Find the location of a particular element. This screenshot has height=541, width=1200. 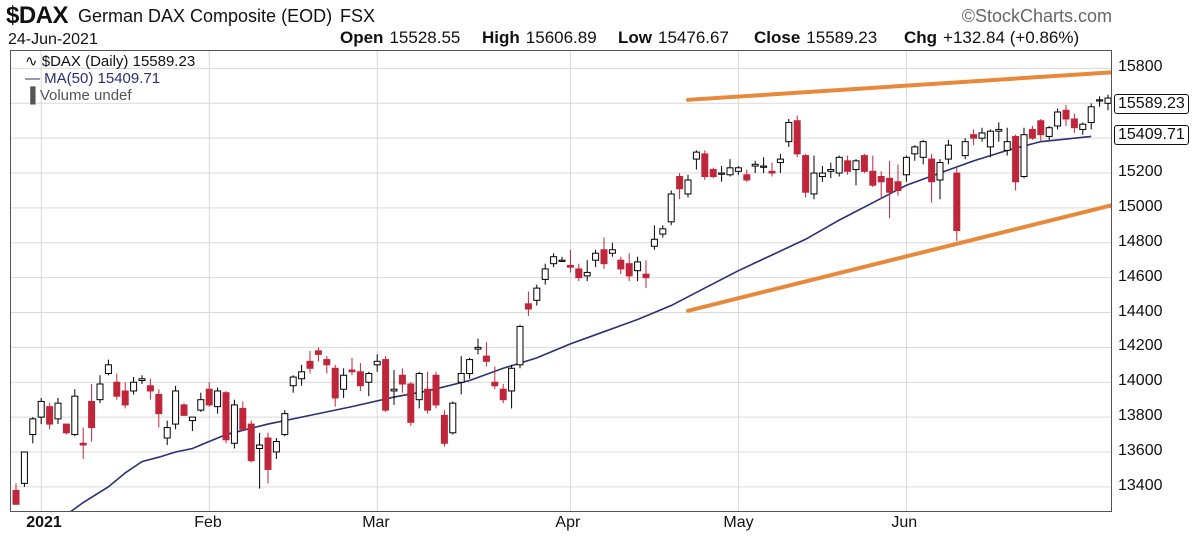

exchange-label: FSX is located at coordinates (358, 16).